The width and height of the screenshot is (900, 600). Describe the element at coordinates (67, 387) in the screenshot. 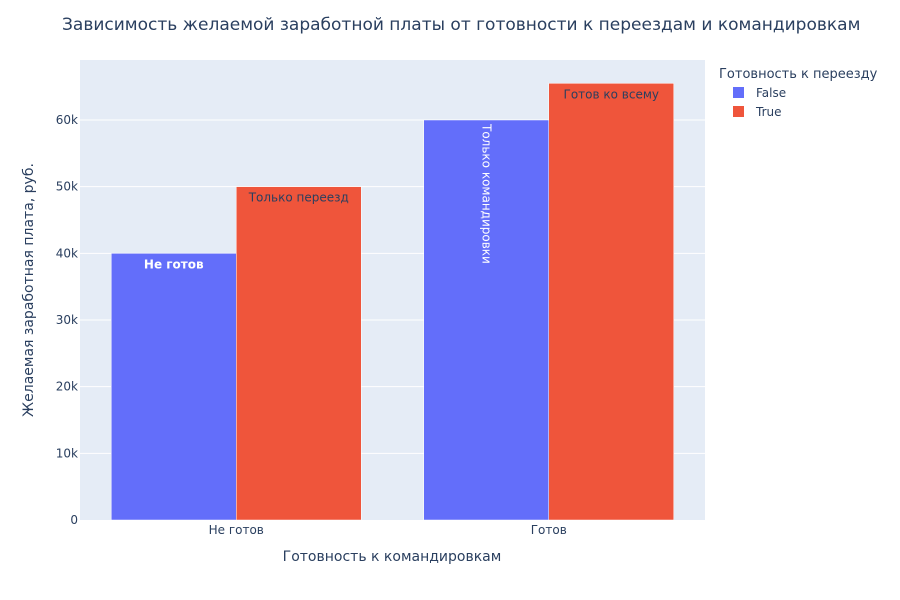

I see `y-tick-label: 20k` at that location.